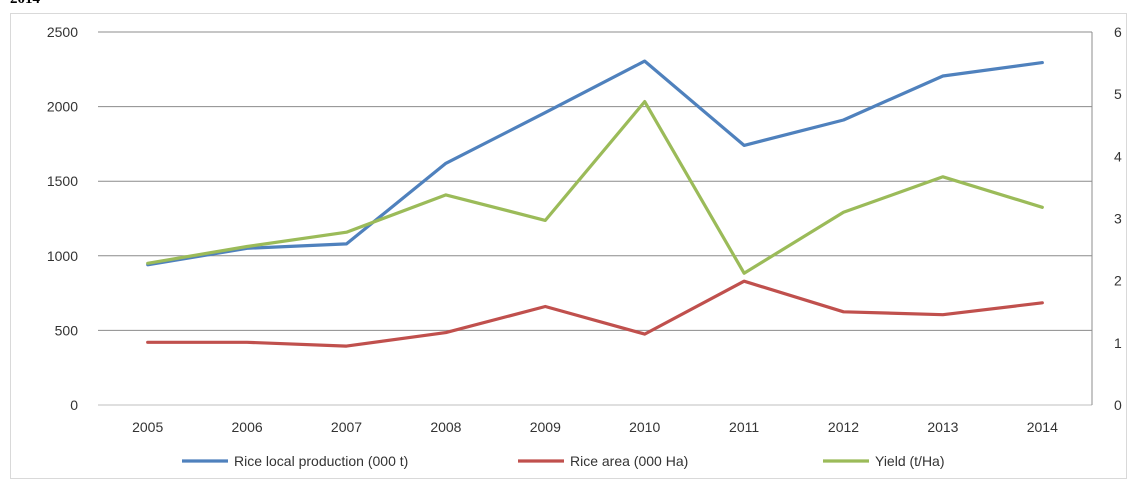 The height and width of the screenshot is (481, 1133). Describe the element at coordinates (545, 427) in the screenshot. I see `x-tick-label: 2009` at that location.